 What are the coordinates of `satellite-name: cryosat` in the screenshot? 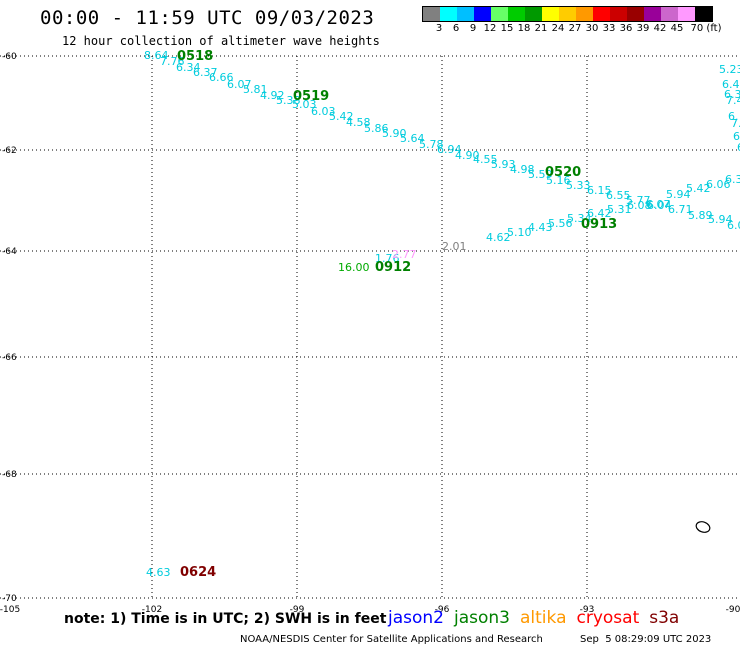 It's located at (608, 618).